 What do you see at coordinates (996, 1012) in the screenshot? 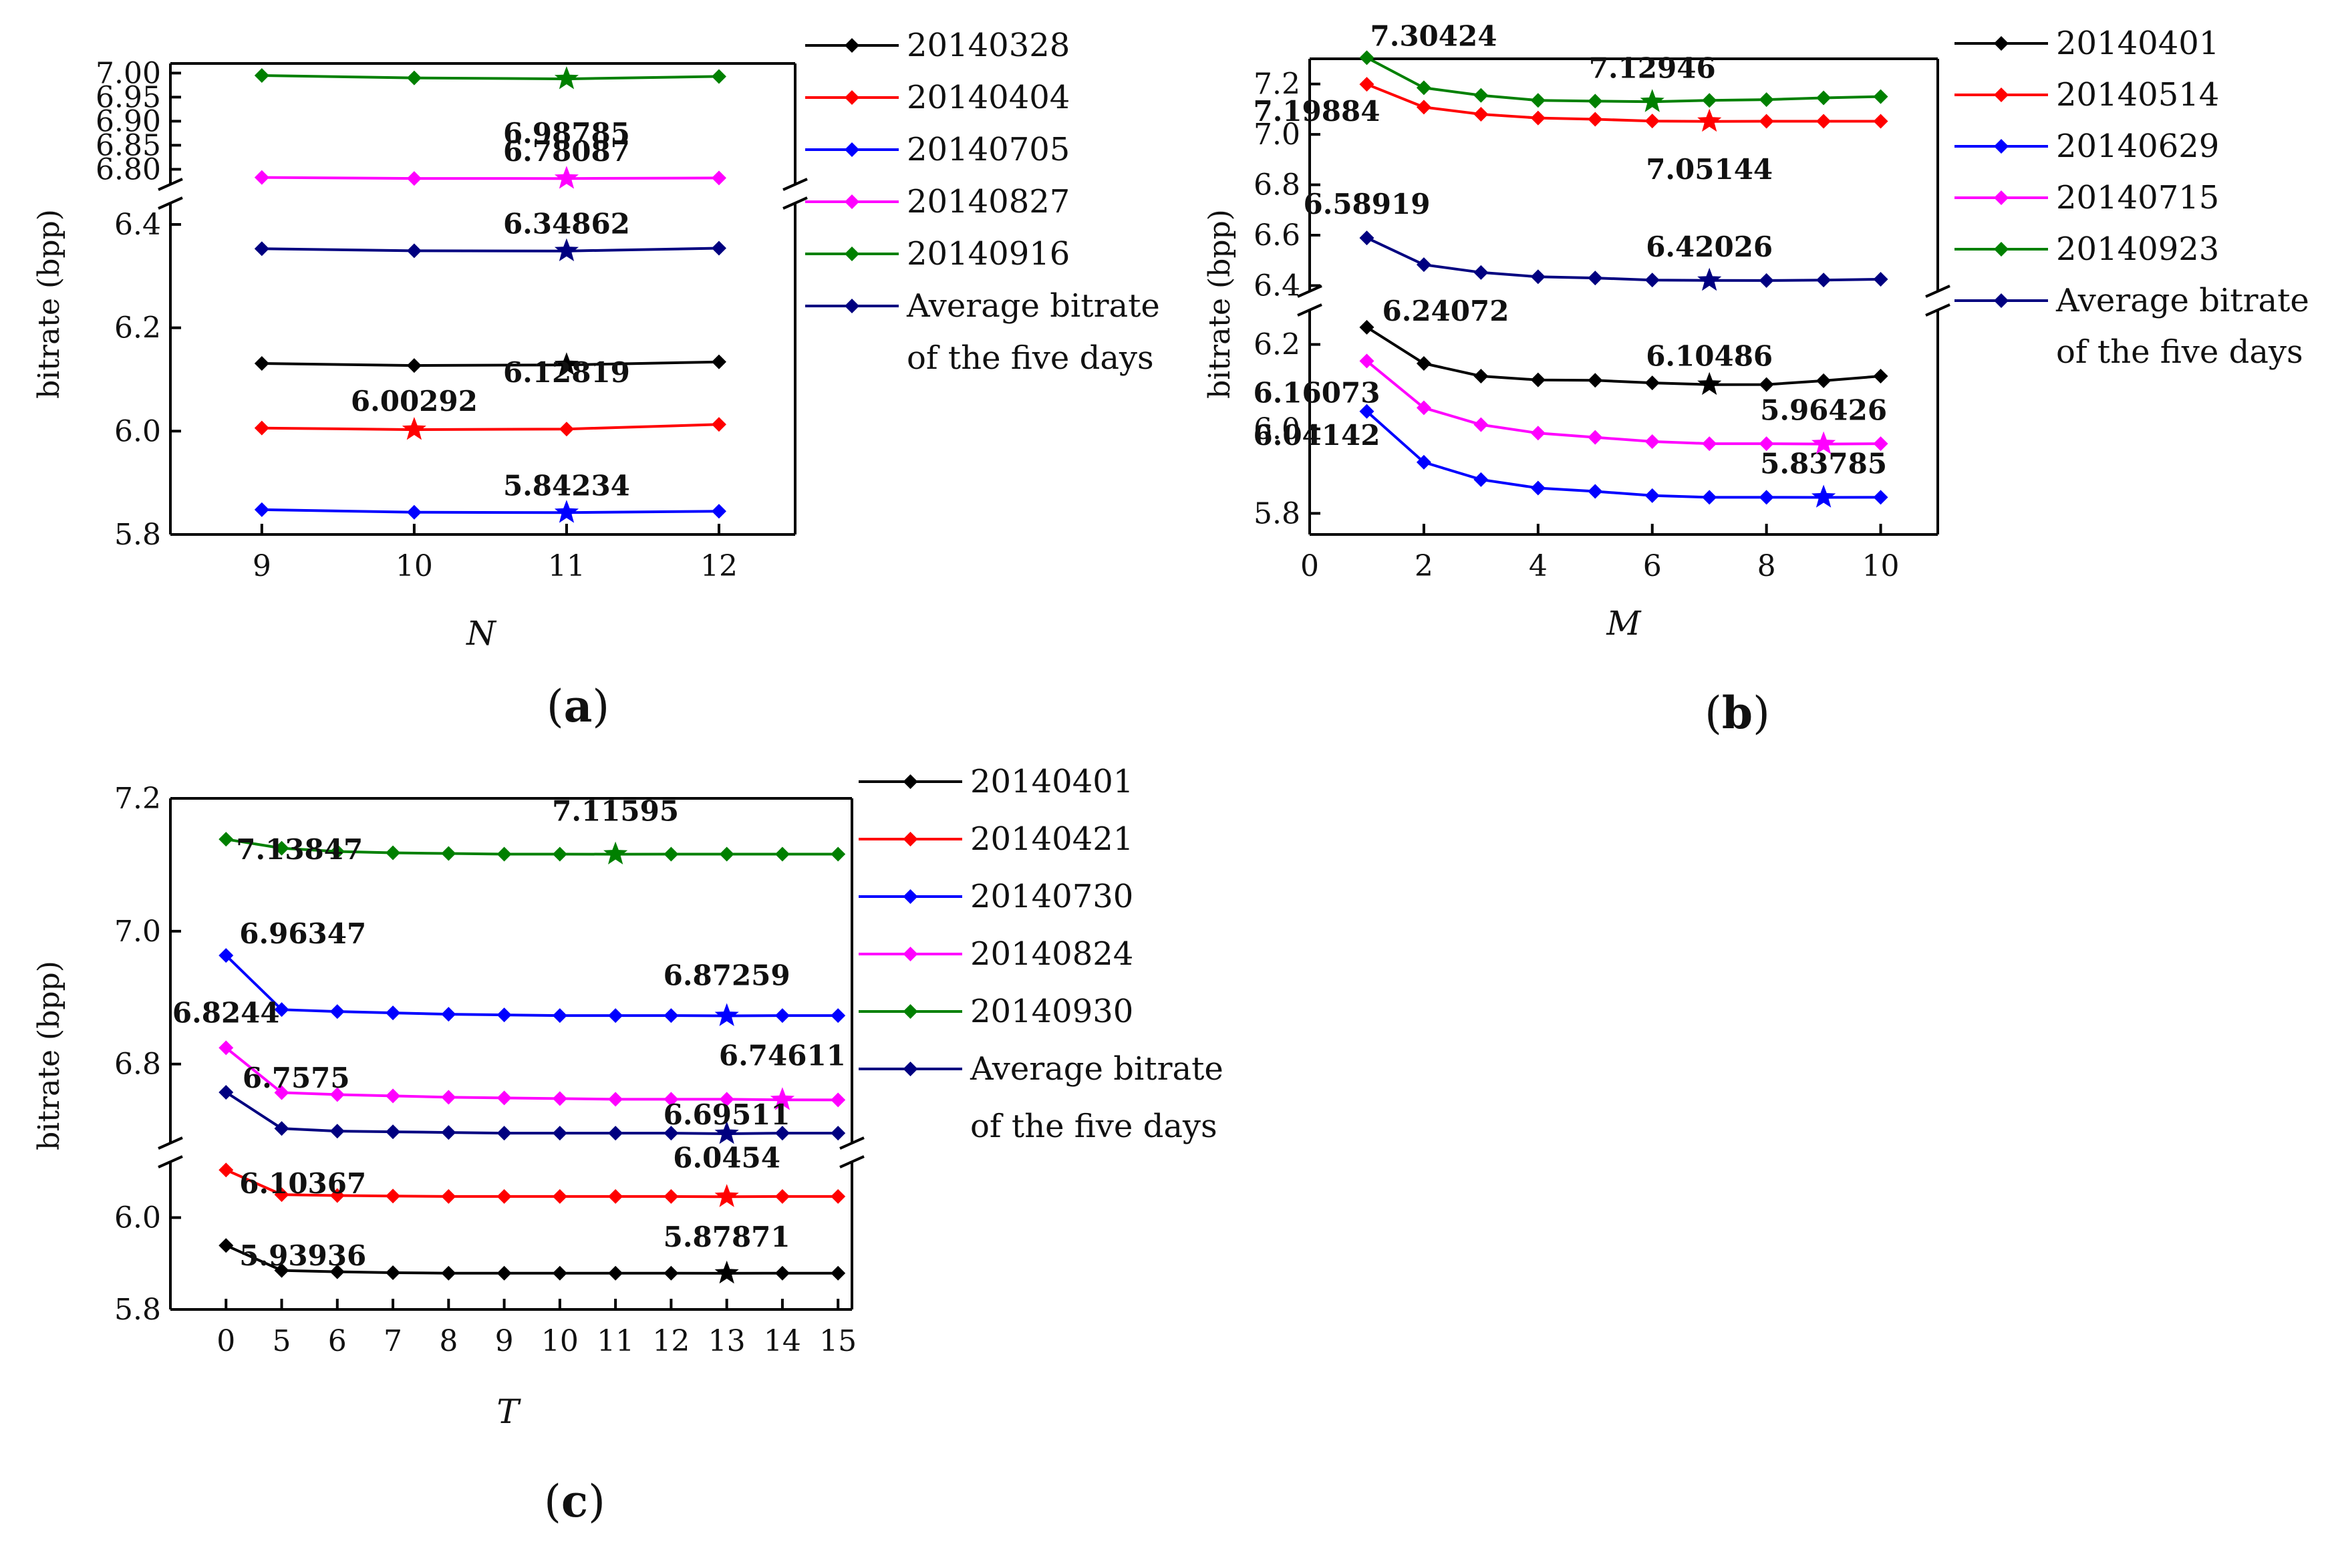
I see `legend-item: 20140930` at bounding box center [996, 1012].